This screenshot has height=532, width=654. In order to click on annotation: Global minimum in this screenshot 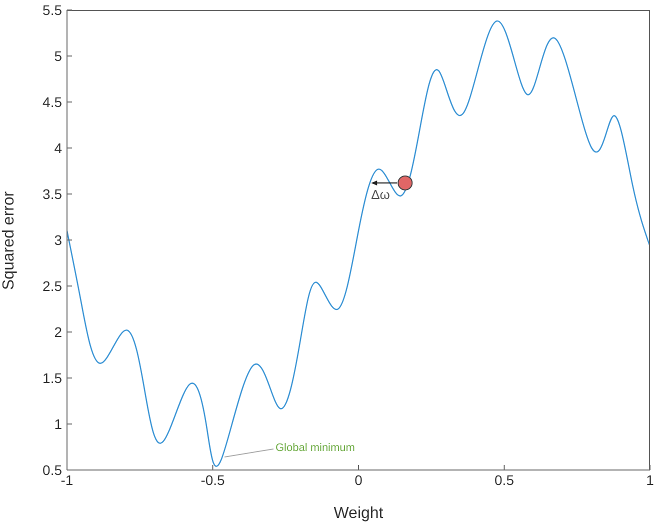, I will do `click(315, 448)`.